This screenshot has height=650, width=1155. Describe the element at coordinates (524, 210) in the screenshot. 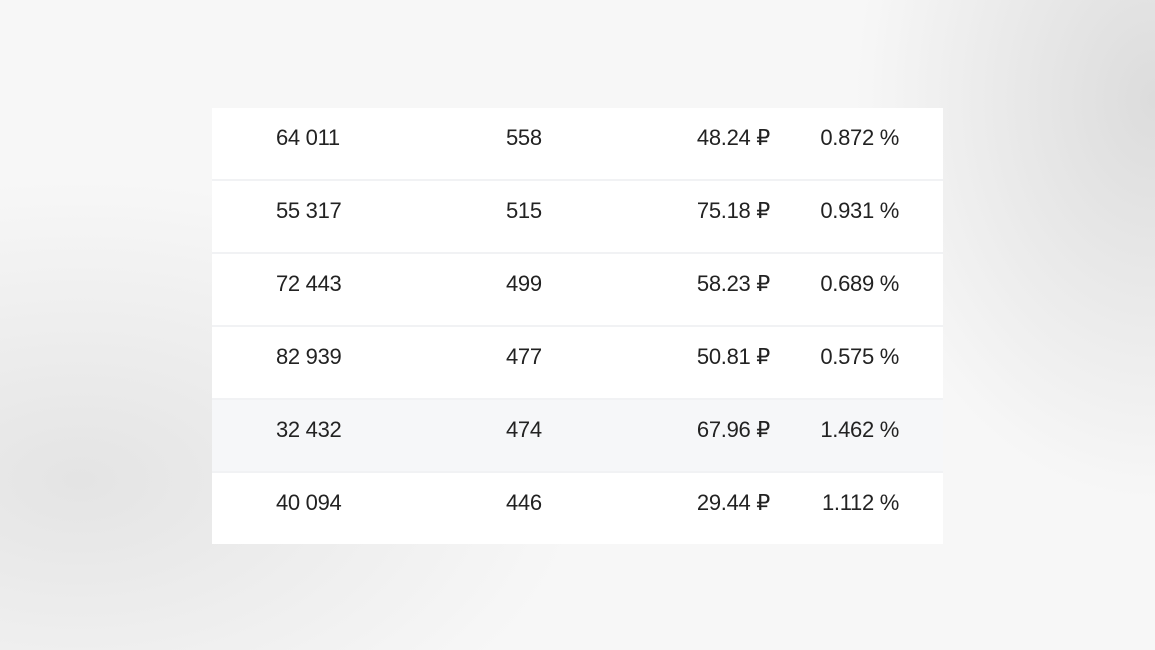

I see `cell-clicks: 515` at that location.